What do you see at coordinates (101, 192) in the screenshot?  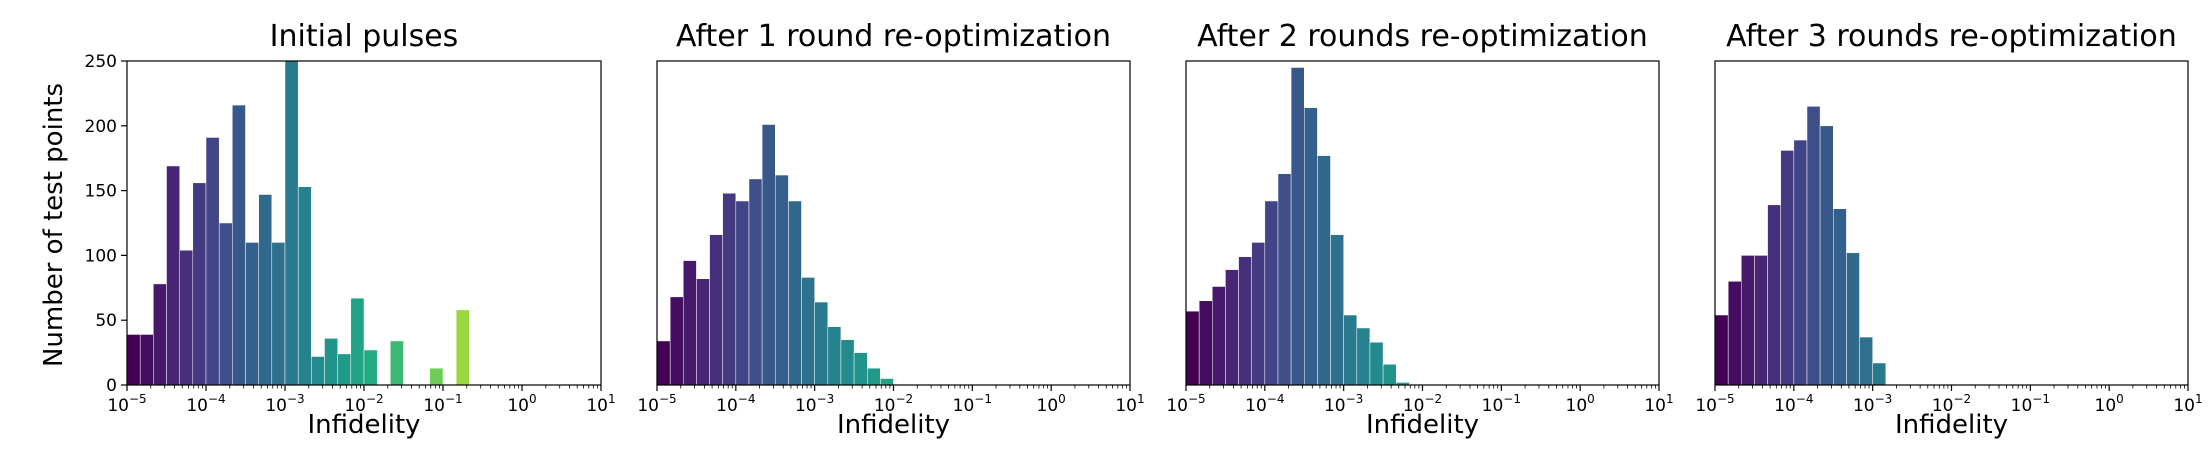 I see `y-tick-label: 150` at bounding box center [101, 192].